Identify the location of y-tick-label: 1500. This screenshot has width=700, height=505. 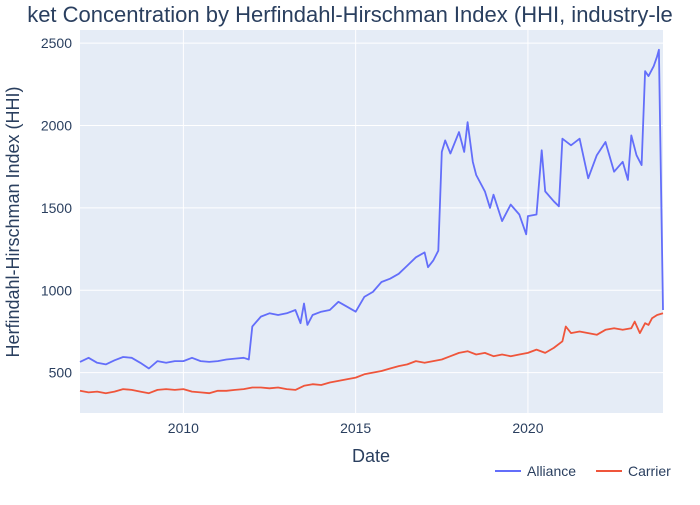
(56, 208).